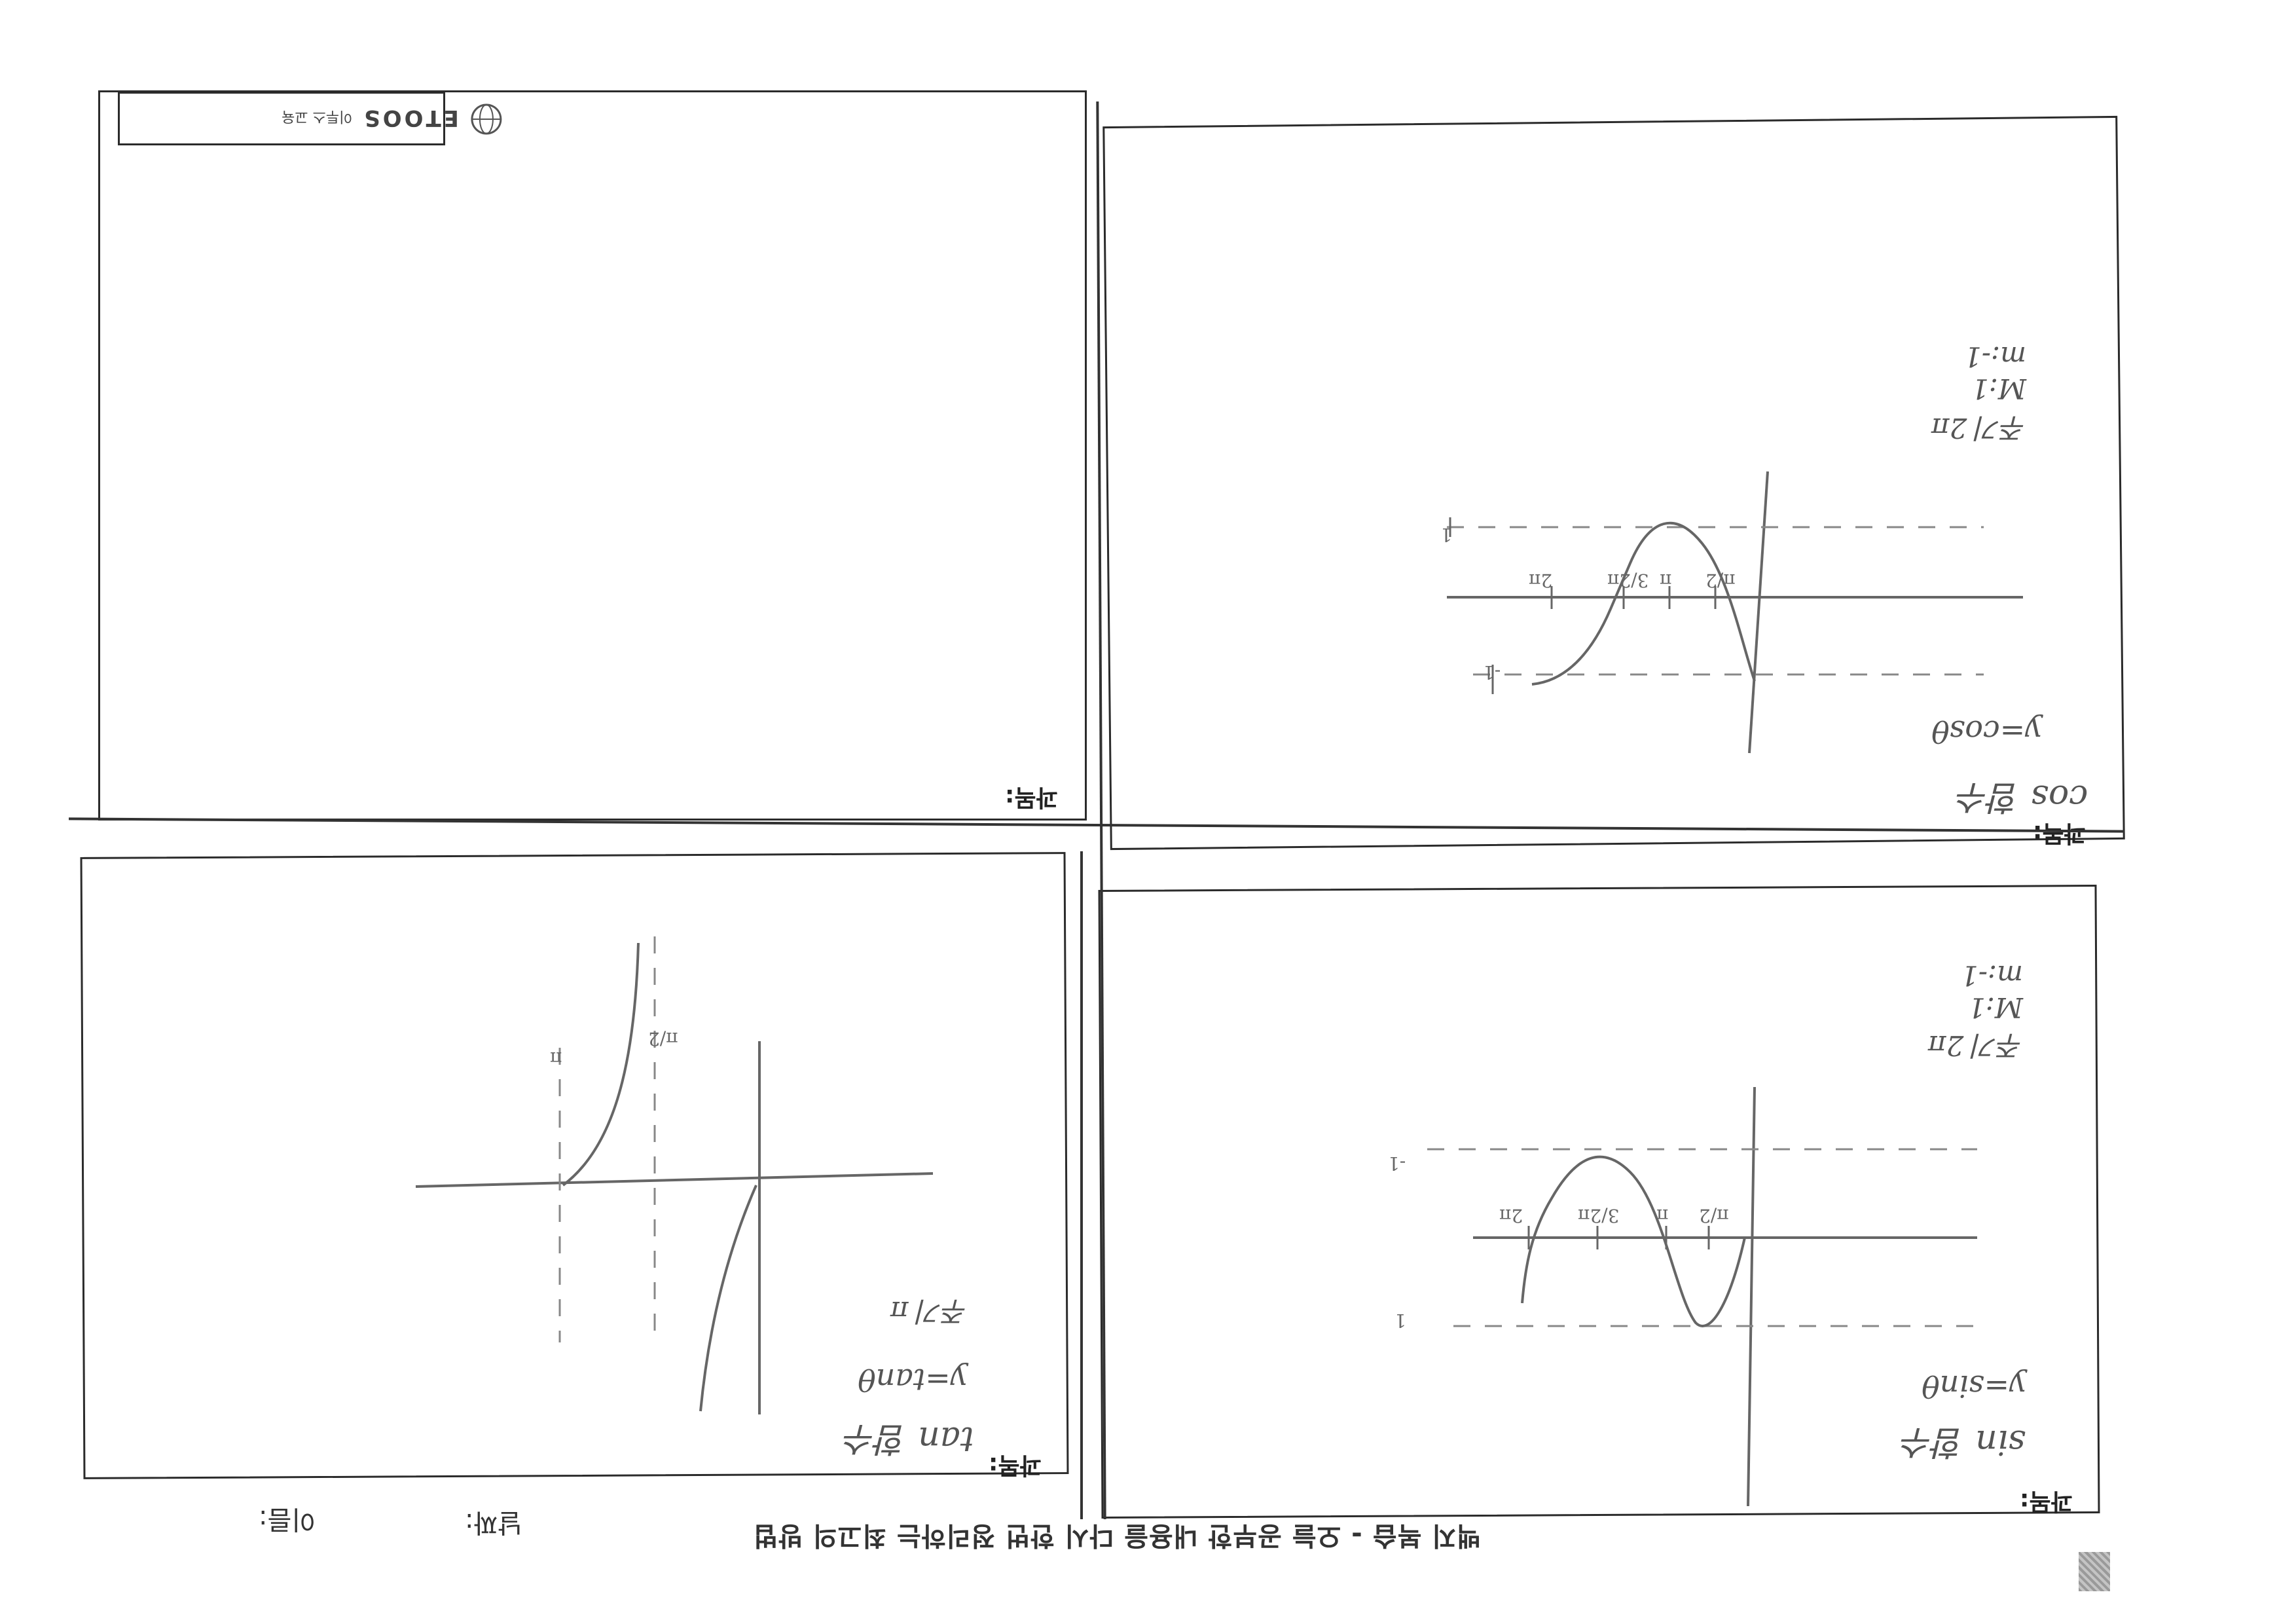 Image resolution: width=2296 pixels, height=1624 pixels. Describe the element at coordinates (909, 1438) in the screenshot. I see `panel-title: tan 함수` at that location.